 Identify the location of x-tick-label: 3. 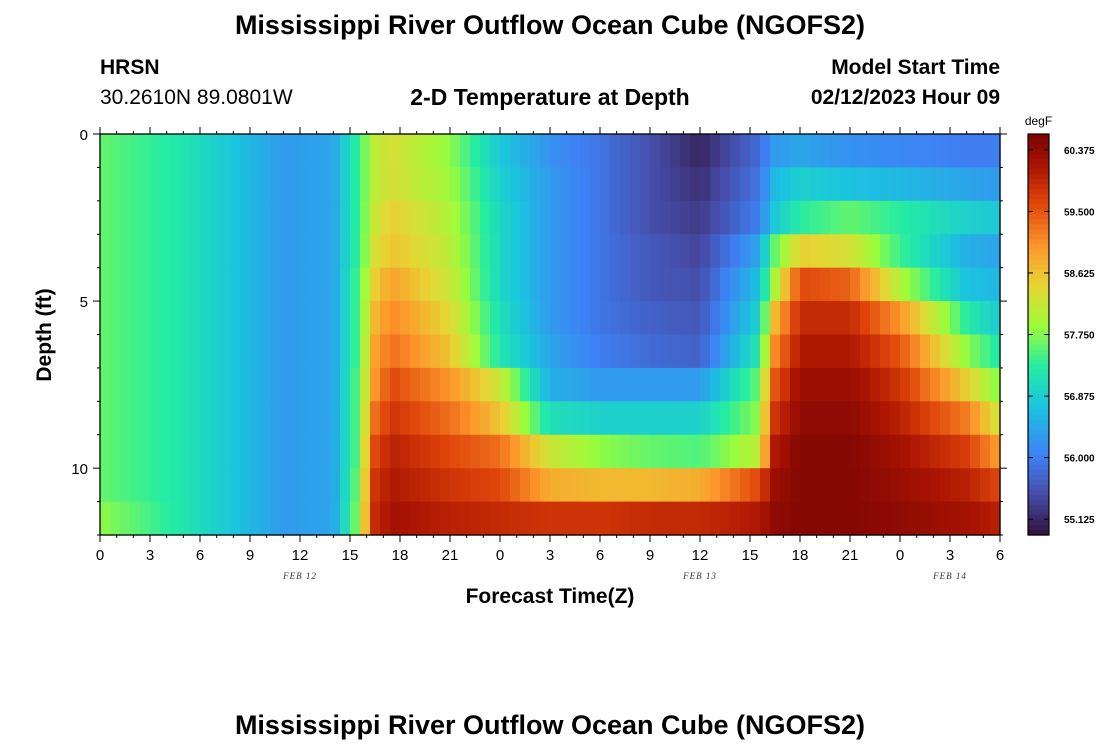
(150, 555).